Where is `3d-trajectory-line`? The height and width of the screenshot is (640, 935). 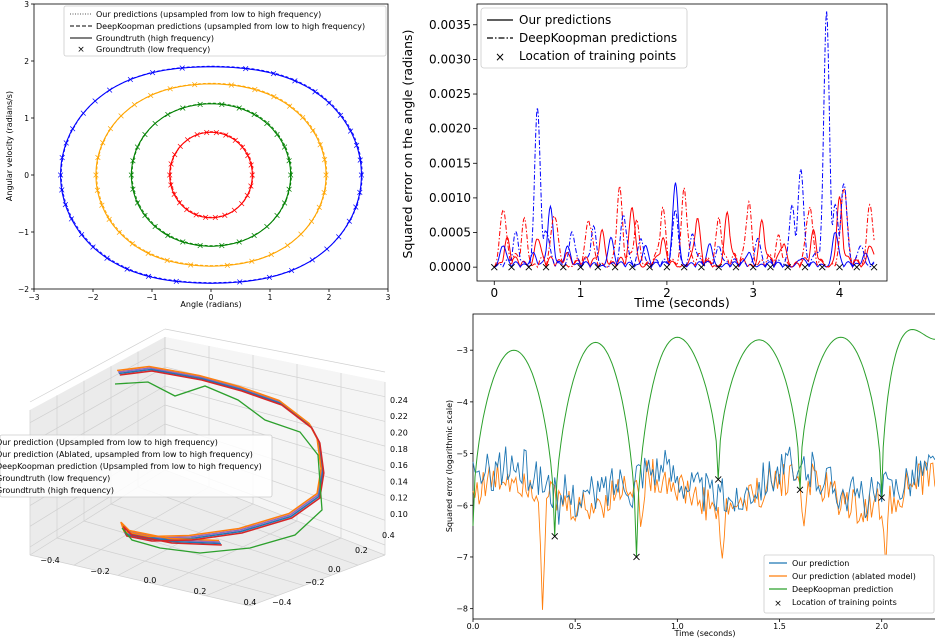
3d-trajectory-line is located at coordinates (222, 458).